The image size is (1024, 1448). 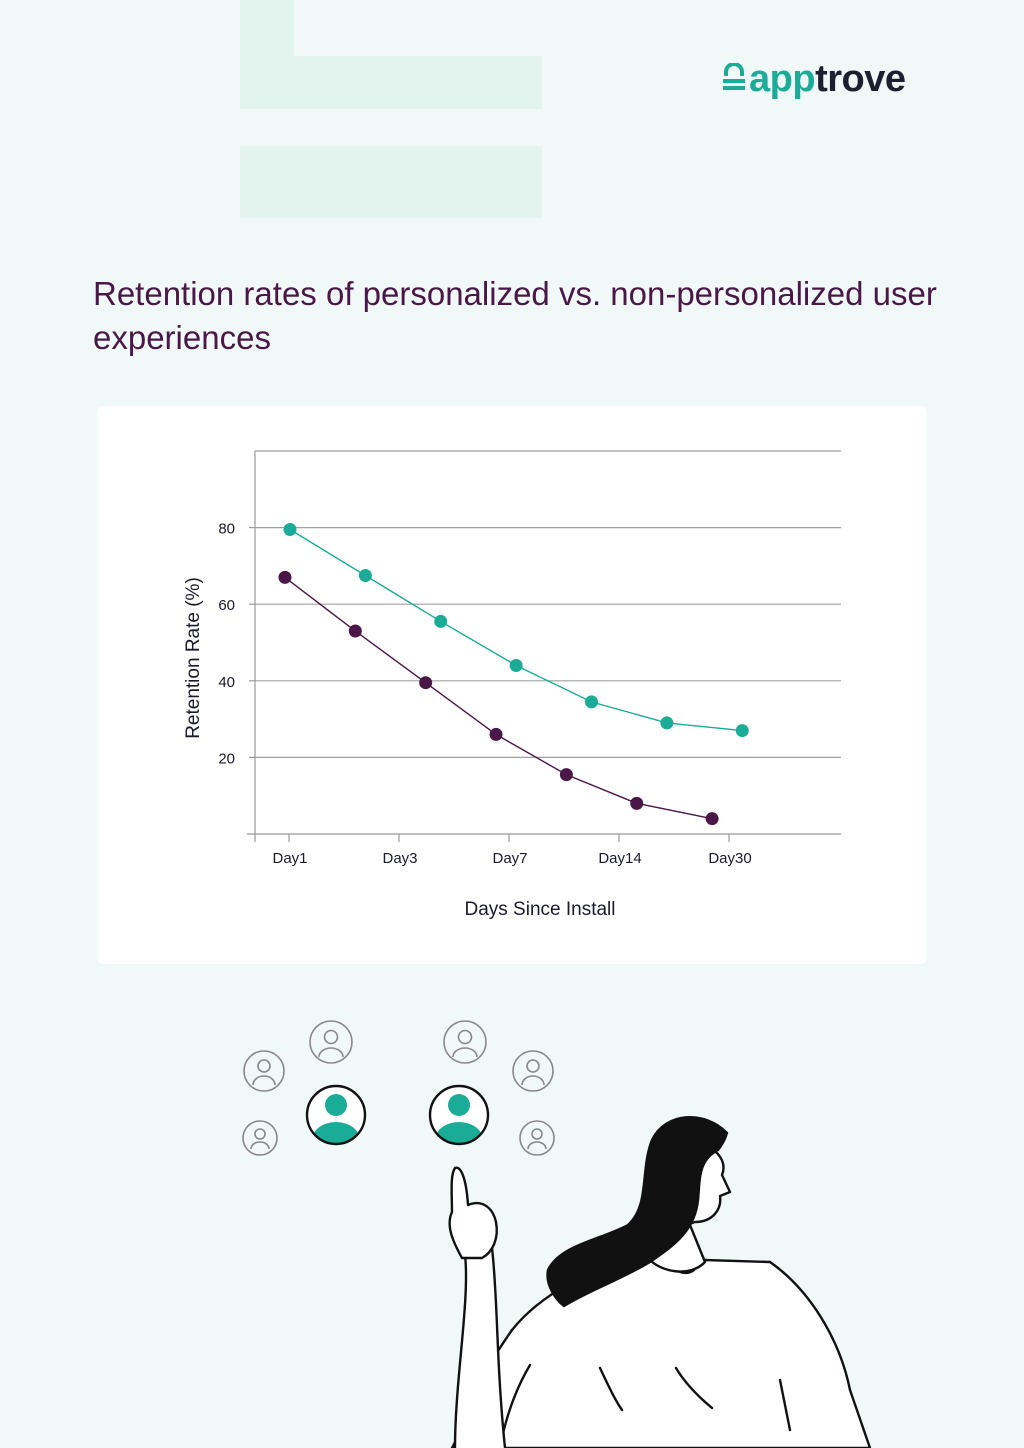 I want to click on y-tick-label: 80, so click(x=226, y=529).